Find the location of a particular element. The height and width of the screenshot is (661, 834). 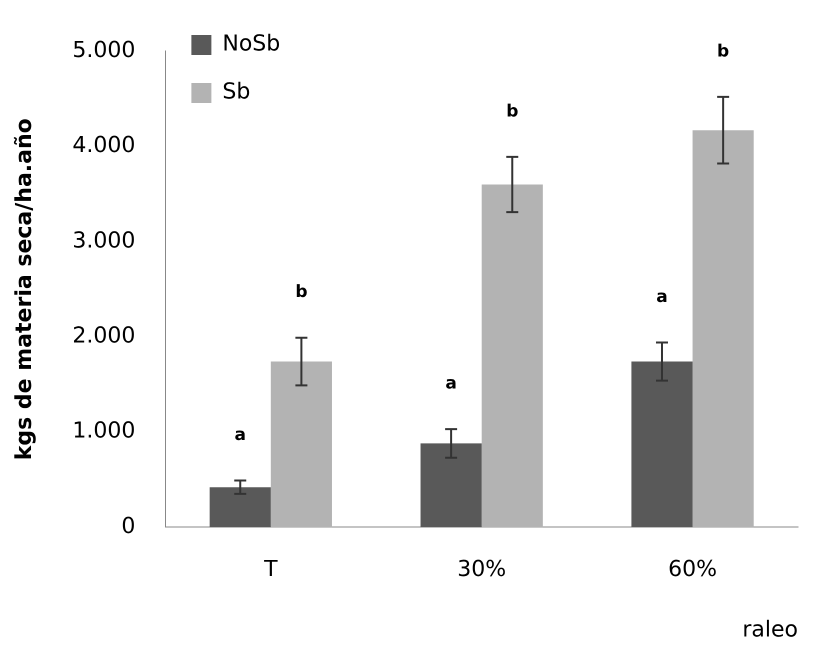

y-tick-label: 3.000 is located at coordinates (104, 241).